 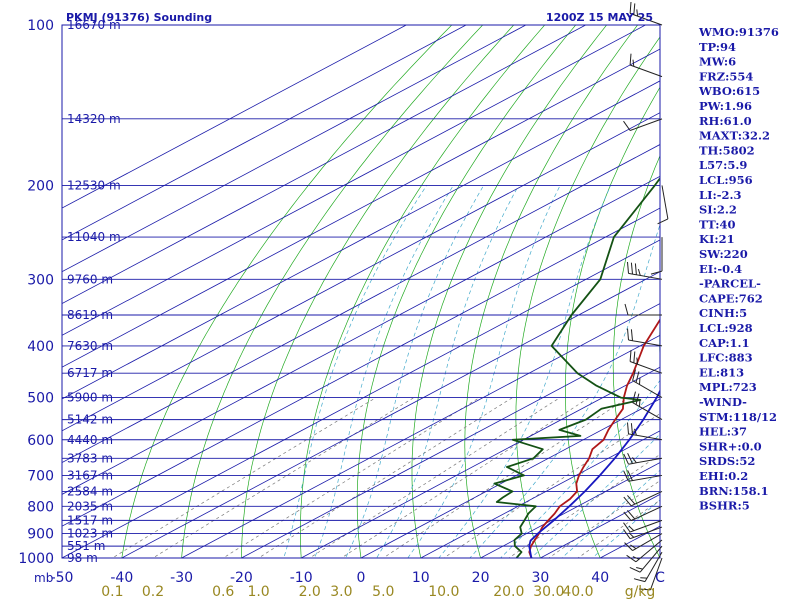 What do you see at coordinates (90, 491) in the screenshot?
I see `height-label: 2584 m` at bounding box center [90, 491].